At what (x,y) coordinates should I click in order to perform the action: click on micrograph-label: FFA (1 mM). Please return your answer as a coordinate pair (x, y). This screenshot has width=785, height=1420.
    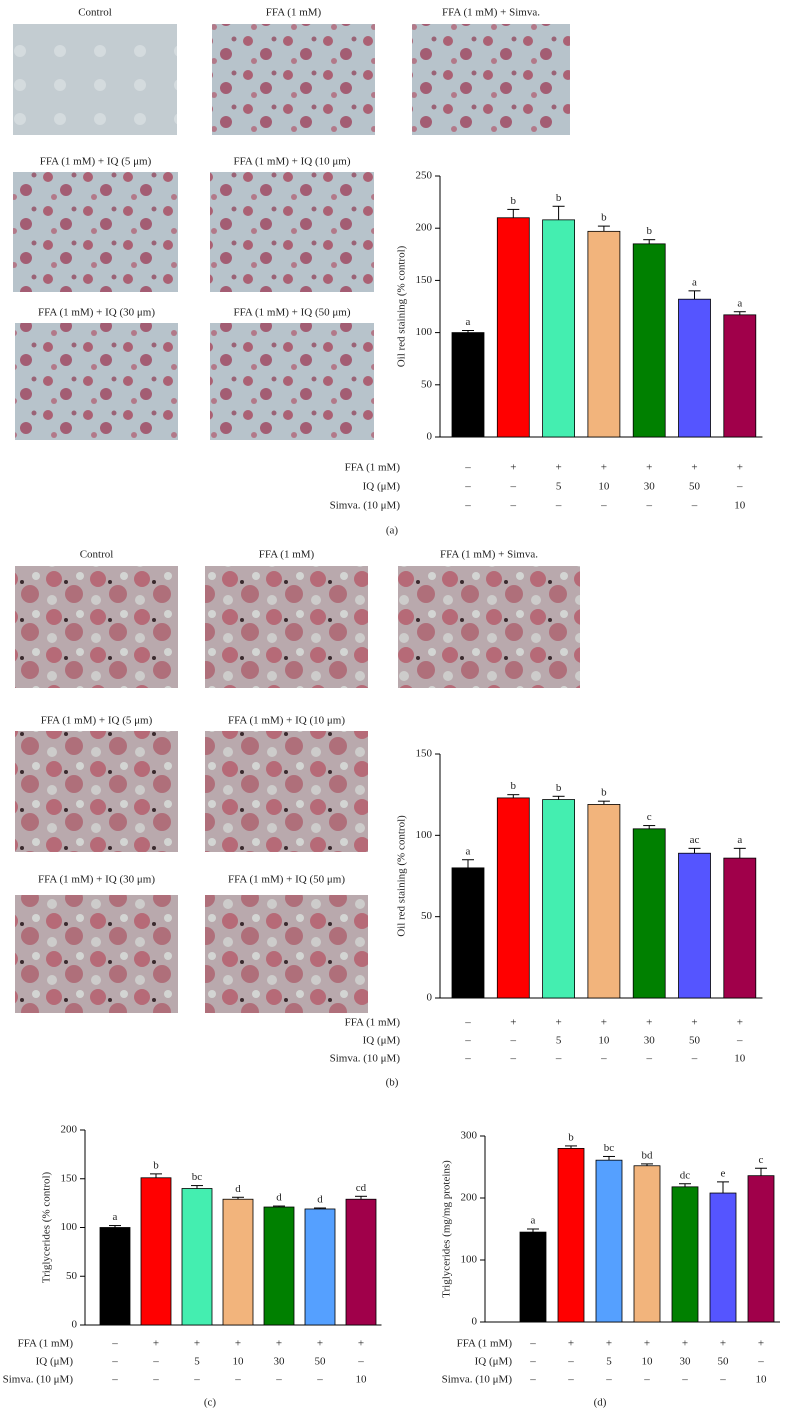
    Looking at the image, I should click on (287, 555).